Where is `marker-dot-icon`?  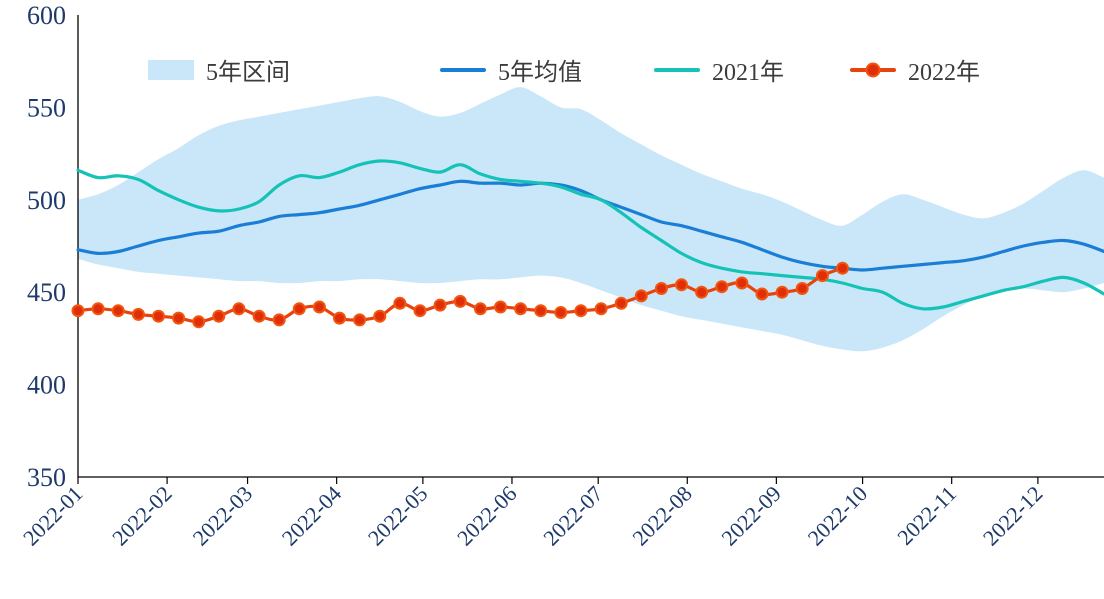 marker-dot-icon is located at coordinates (873, 69).